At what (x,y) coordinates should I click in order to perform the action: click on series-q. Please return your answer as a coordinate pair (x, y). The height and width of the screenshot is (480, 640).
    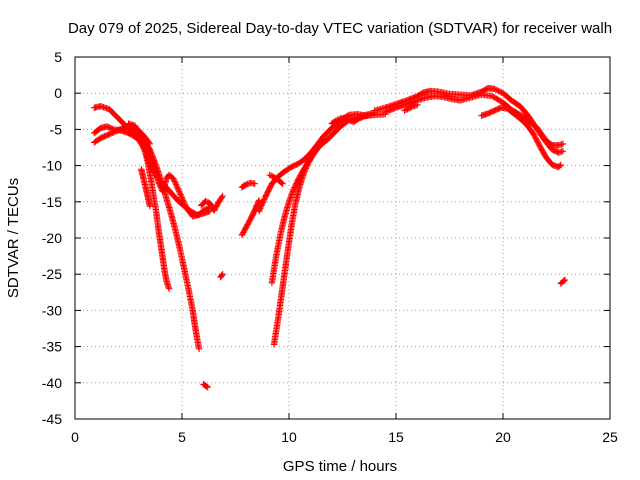
    Looking at the image, I should click on (469, 120).